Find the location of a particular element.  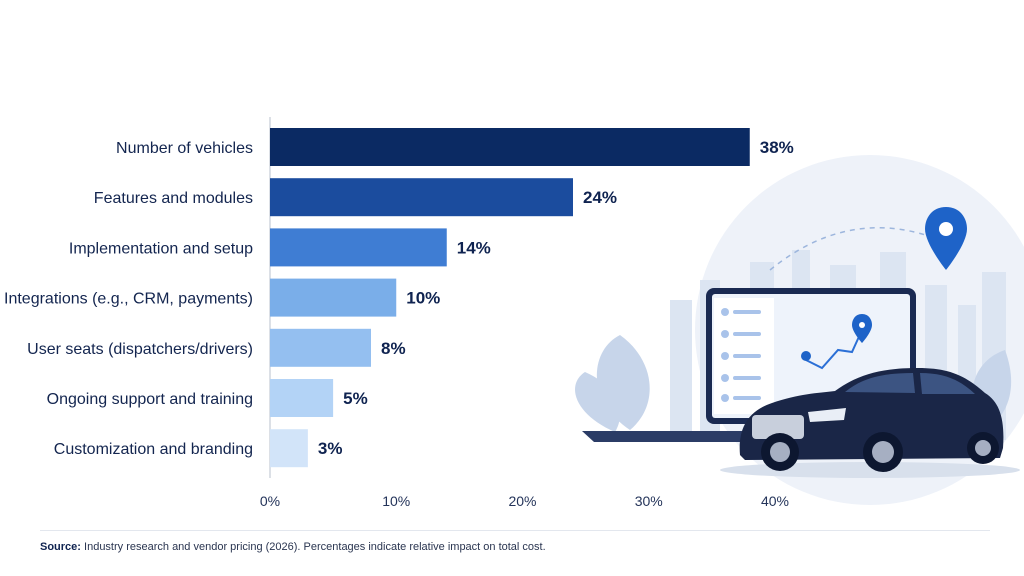

category-label: Number of vehicles is located at coordinates (184, 148).